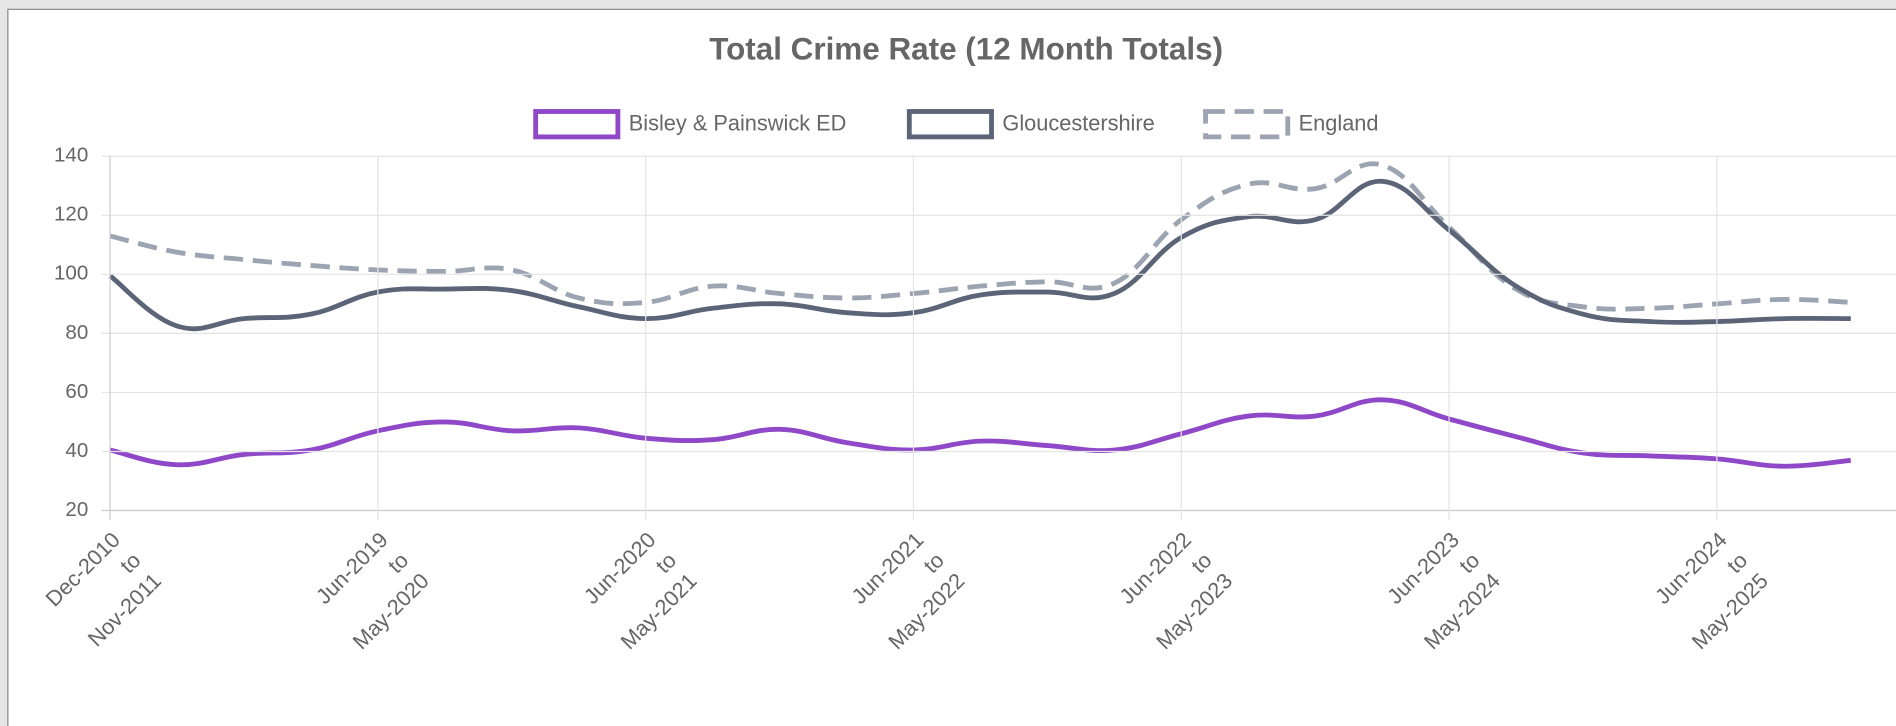 The image size is (1896, 726). Describe the element at coordinates (980, 433) in the screenshot. I see `series-line` at that location.